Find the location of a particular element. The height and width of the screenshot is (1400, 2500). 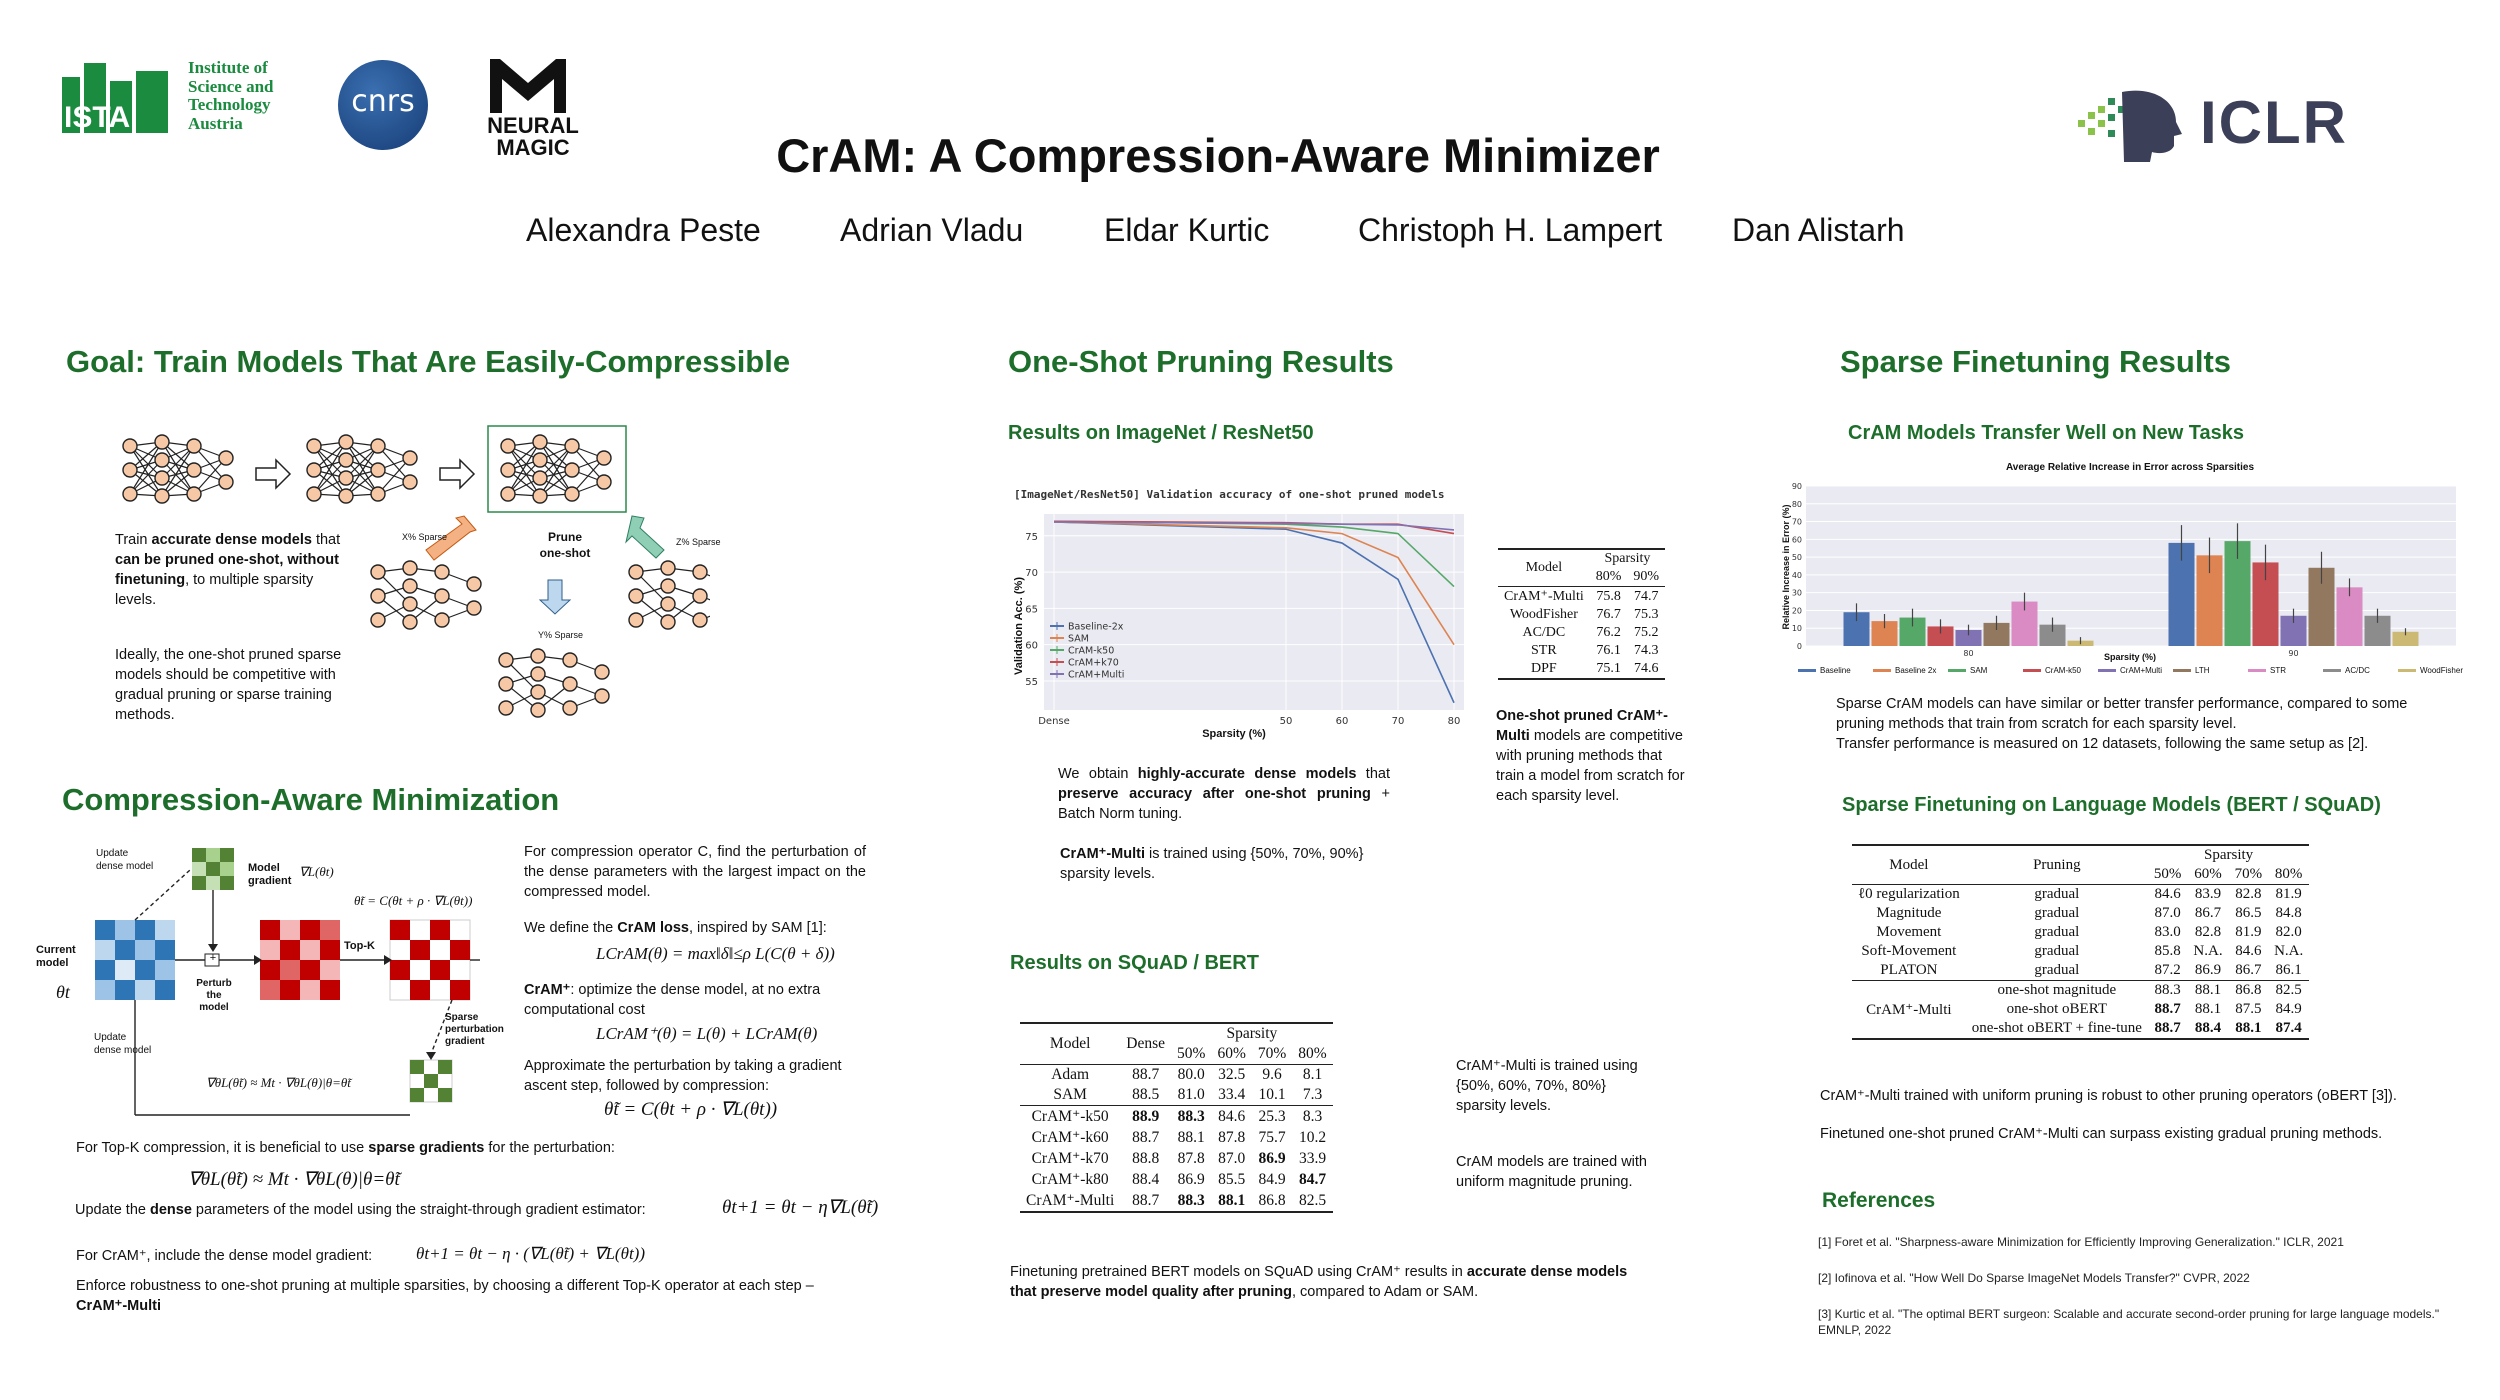

x-tick-label: 50 is located at coordinates (1286, 721).